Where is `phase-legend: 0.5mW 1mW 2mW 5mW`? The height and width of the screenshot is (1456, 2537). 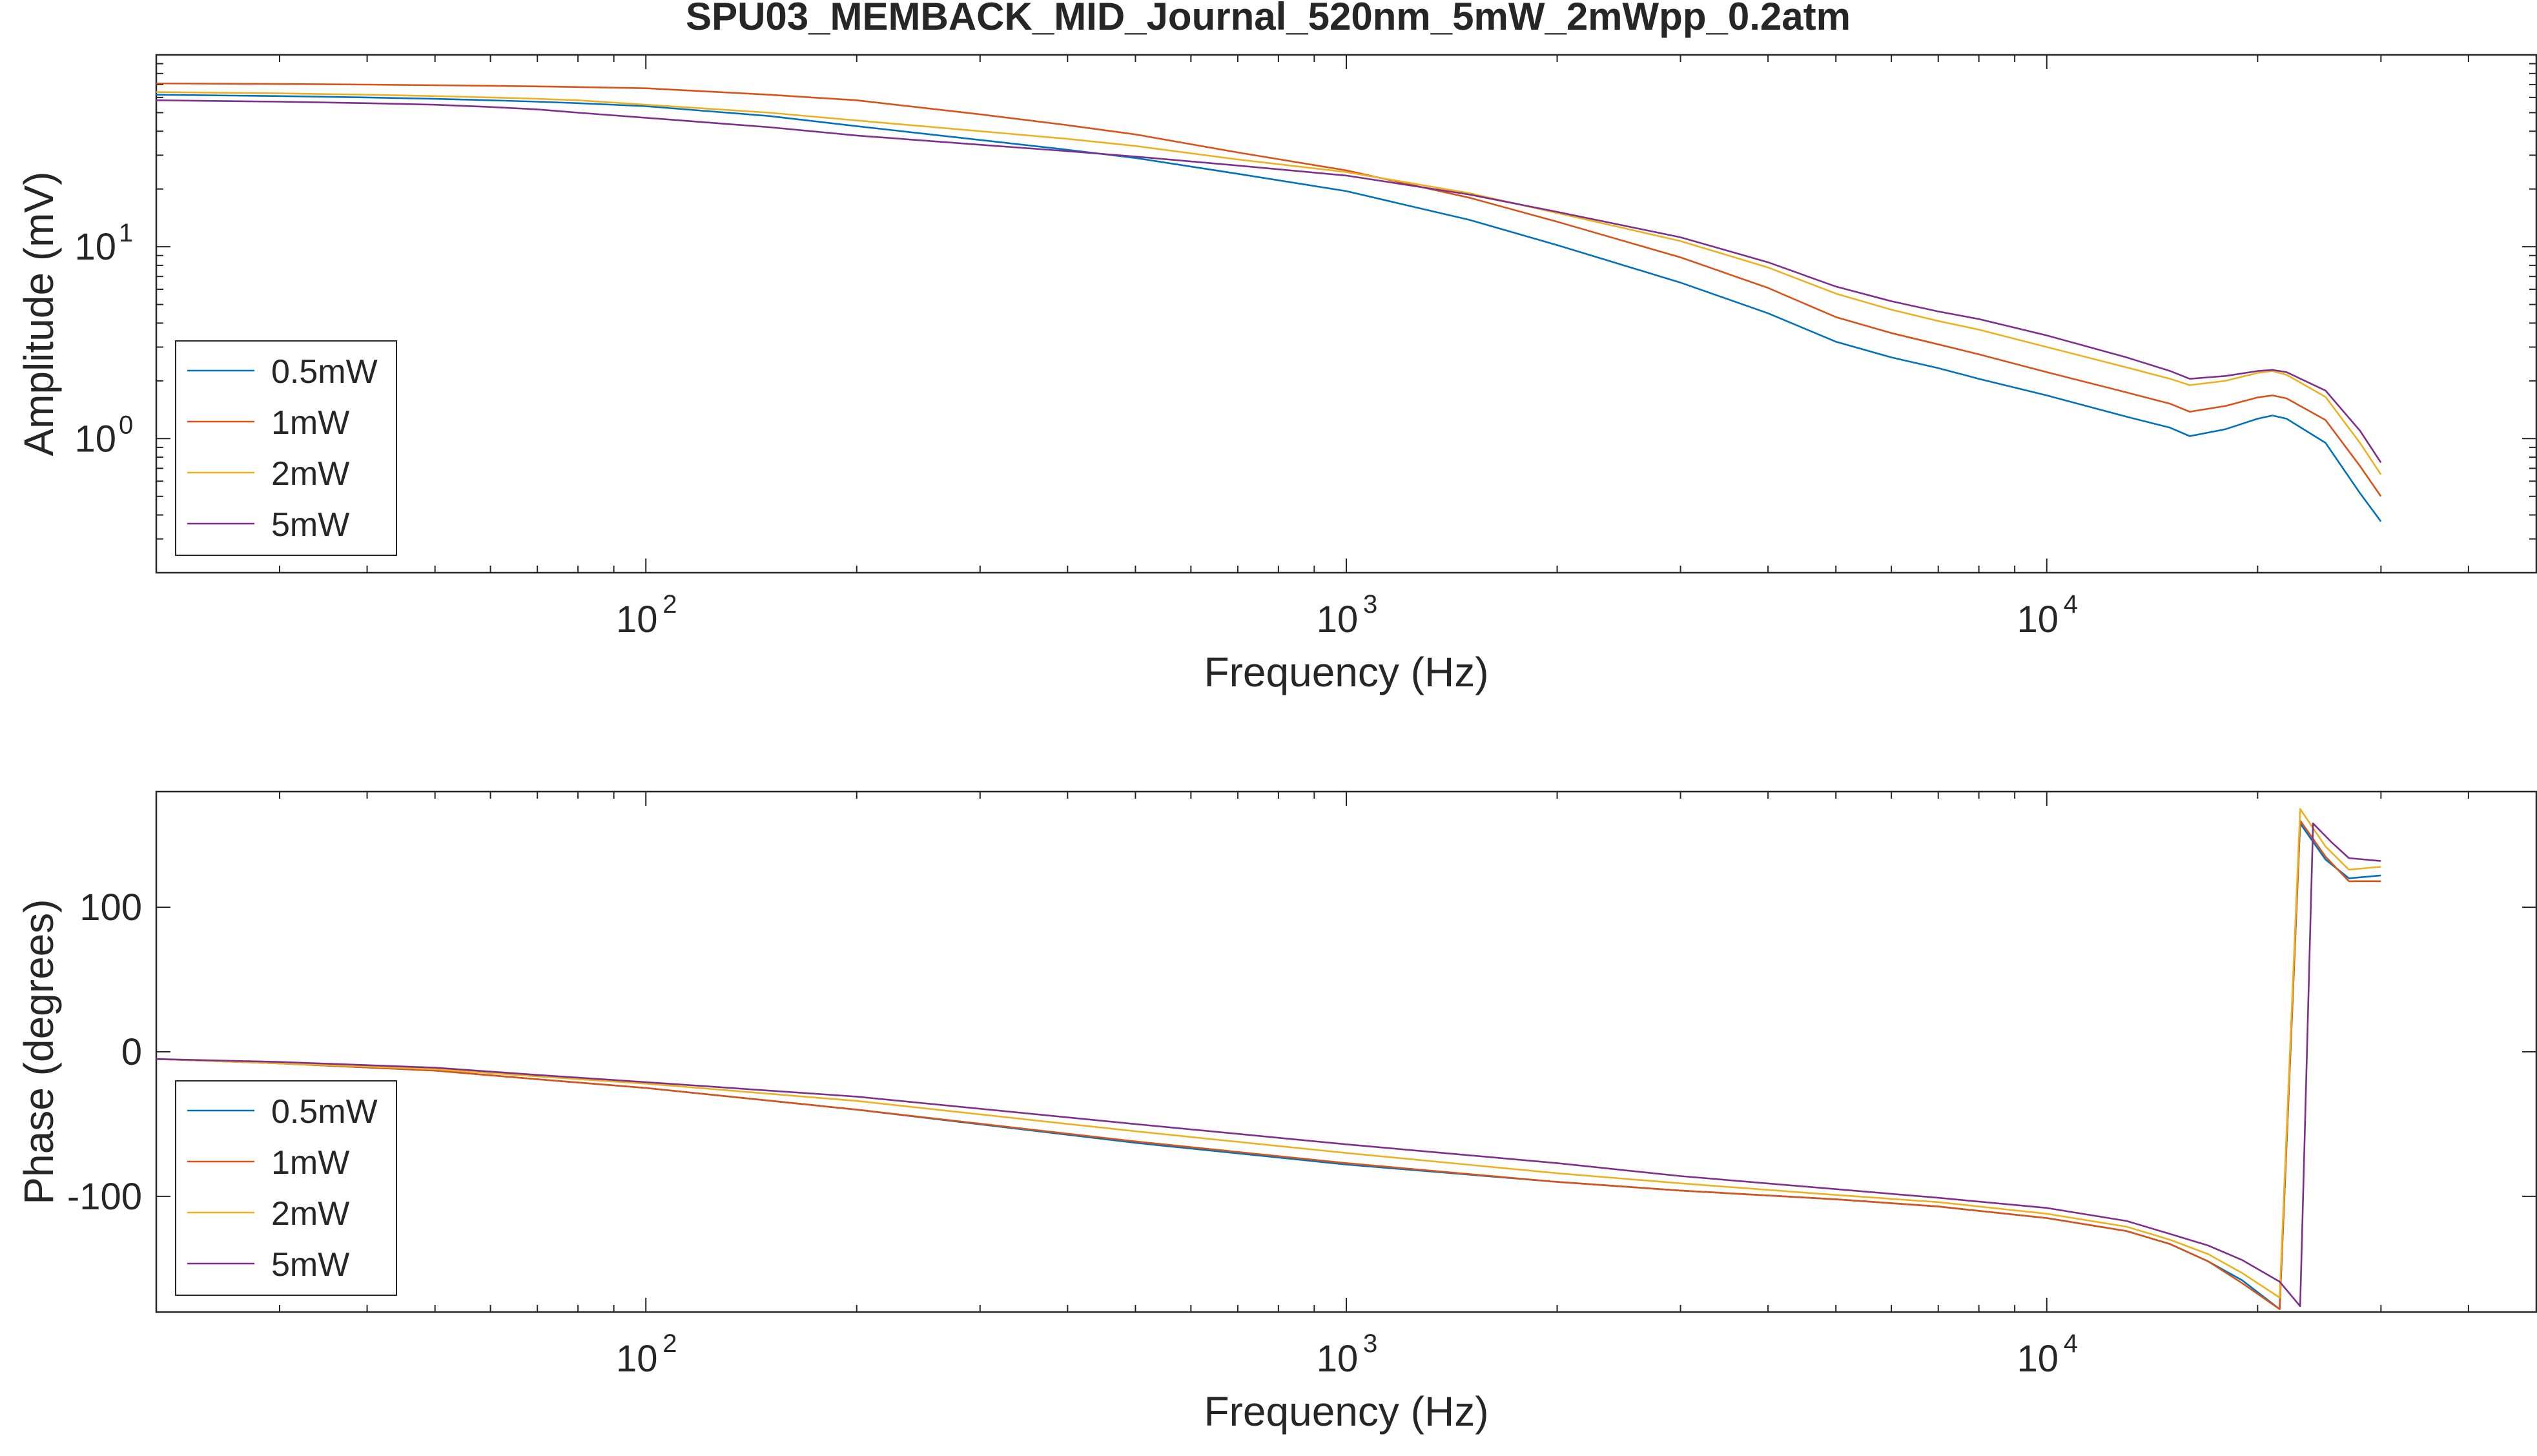
phase-legend: 0.5mW 1mW 2mW 5mW is located at coordinates (286, 1188).